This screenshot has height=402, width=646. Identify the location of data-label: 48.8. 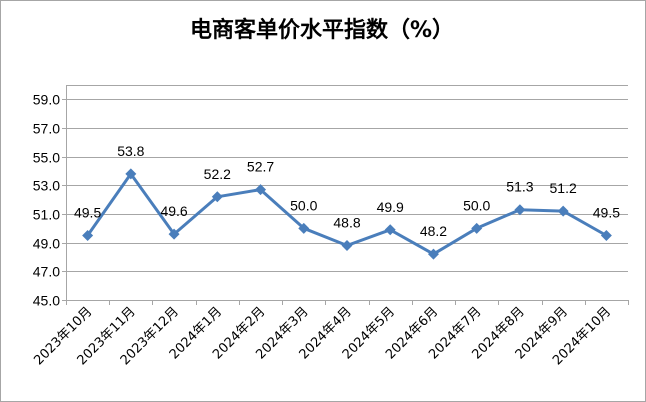
(346, 223).